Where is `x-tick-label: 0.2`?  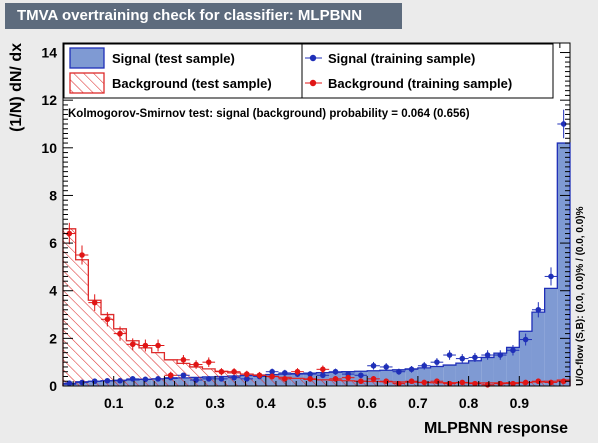 x-tick-label: 0.2 is located at coordinates (165, 403).